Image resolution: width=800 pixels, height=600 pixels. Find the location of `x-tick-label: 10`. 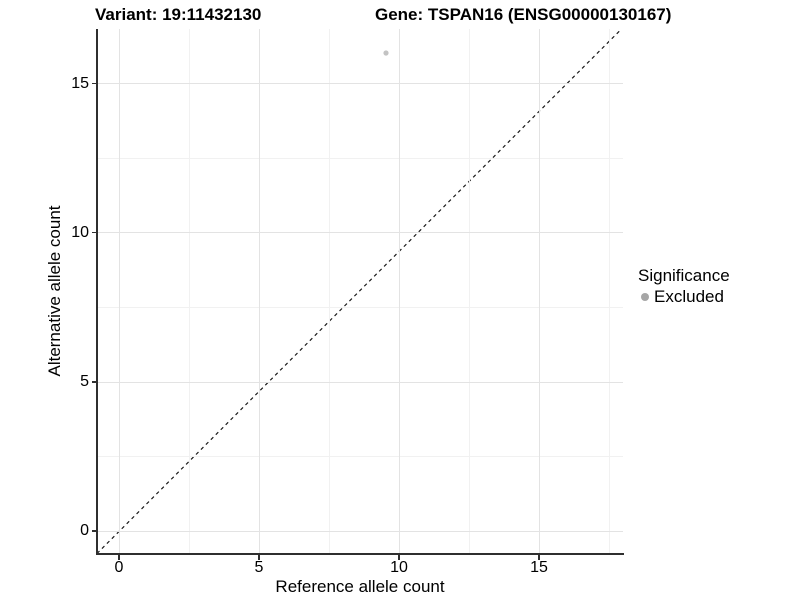

x-tick-label: 10 is located at coordinates (399, 567).